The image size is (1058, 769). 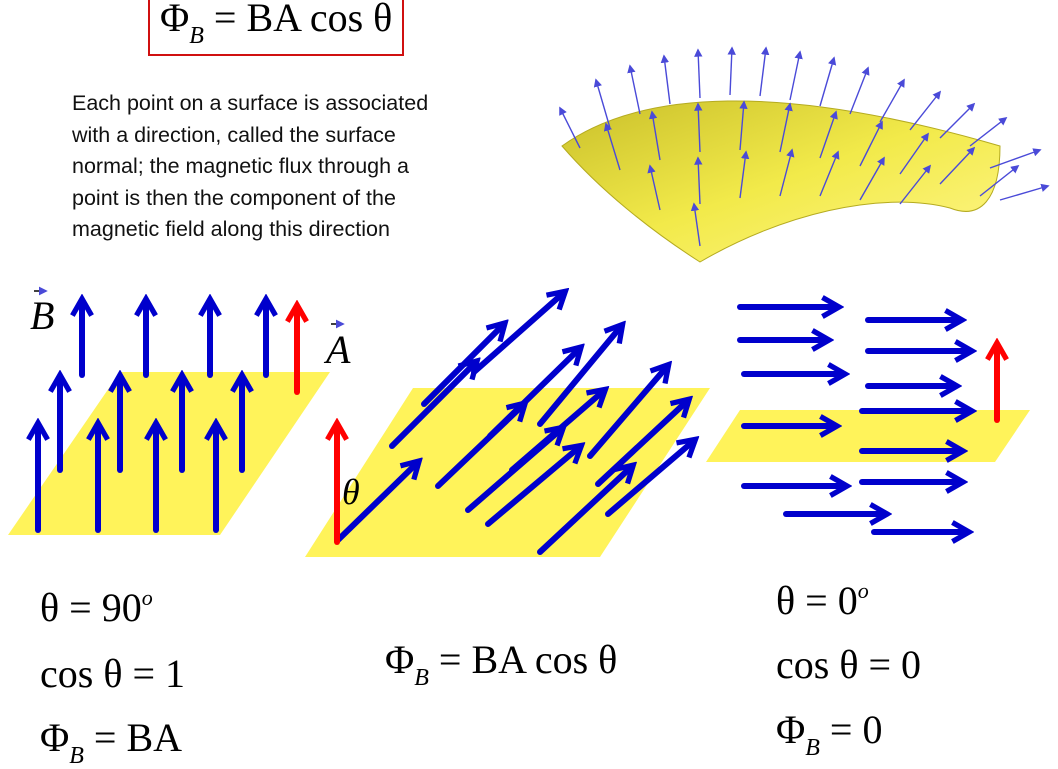 What do you see at coordinates (829, 734) in the screenshot?
I see `right-flux-equation: ΦB = 0` at bounding box center [829, 734].